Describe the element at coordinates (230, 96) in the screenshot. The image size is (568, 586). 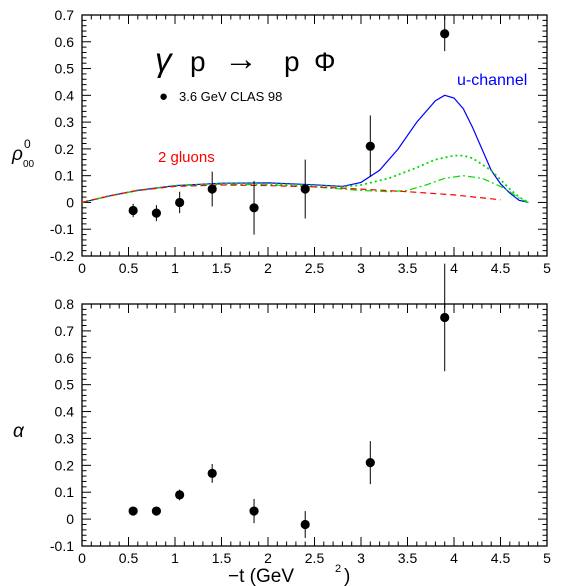
I see `legend-label: 3.6 GeV CLAS 98` at that location.